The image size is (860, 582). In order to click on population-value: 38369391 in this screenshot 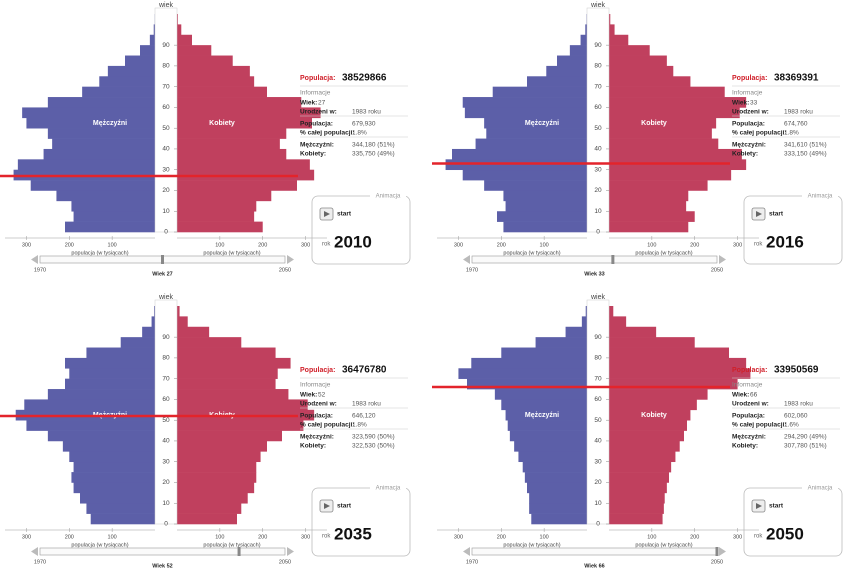, I will do `click(796, 78)`.